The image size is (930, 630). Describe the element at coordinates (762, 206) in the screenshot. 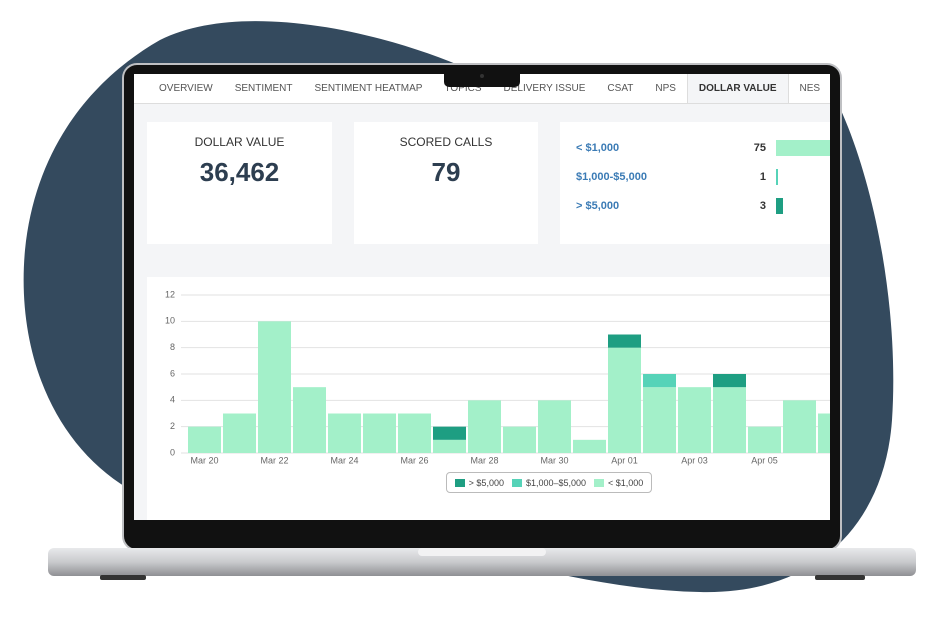

I see `breakdown-count: 3` at that location.